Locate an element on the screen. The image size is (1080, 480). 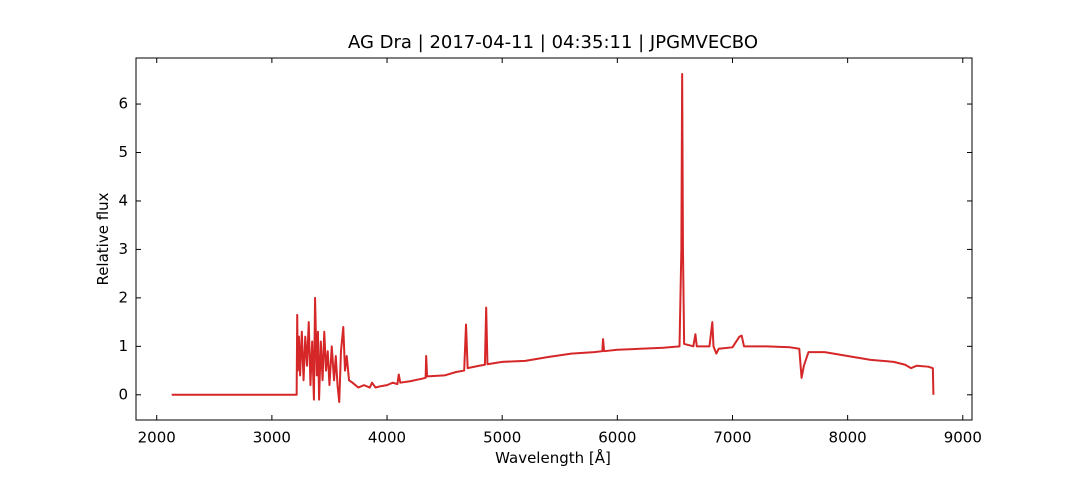
y-tick-label: 4 is located at coordinates (123, 200).